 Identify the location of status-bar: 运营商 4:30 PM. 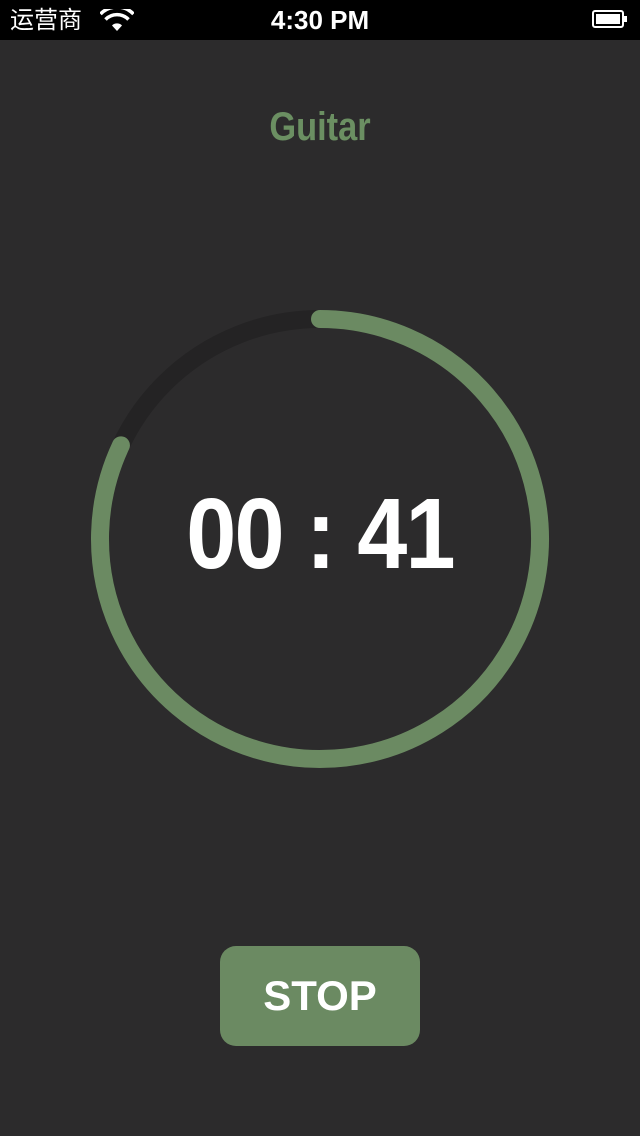
(320, 20).